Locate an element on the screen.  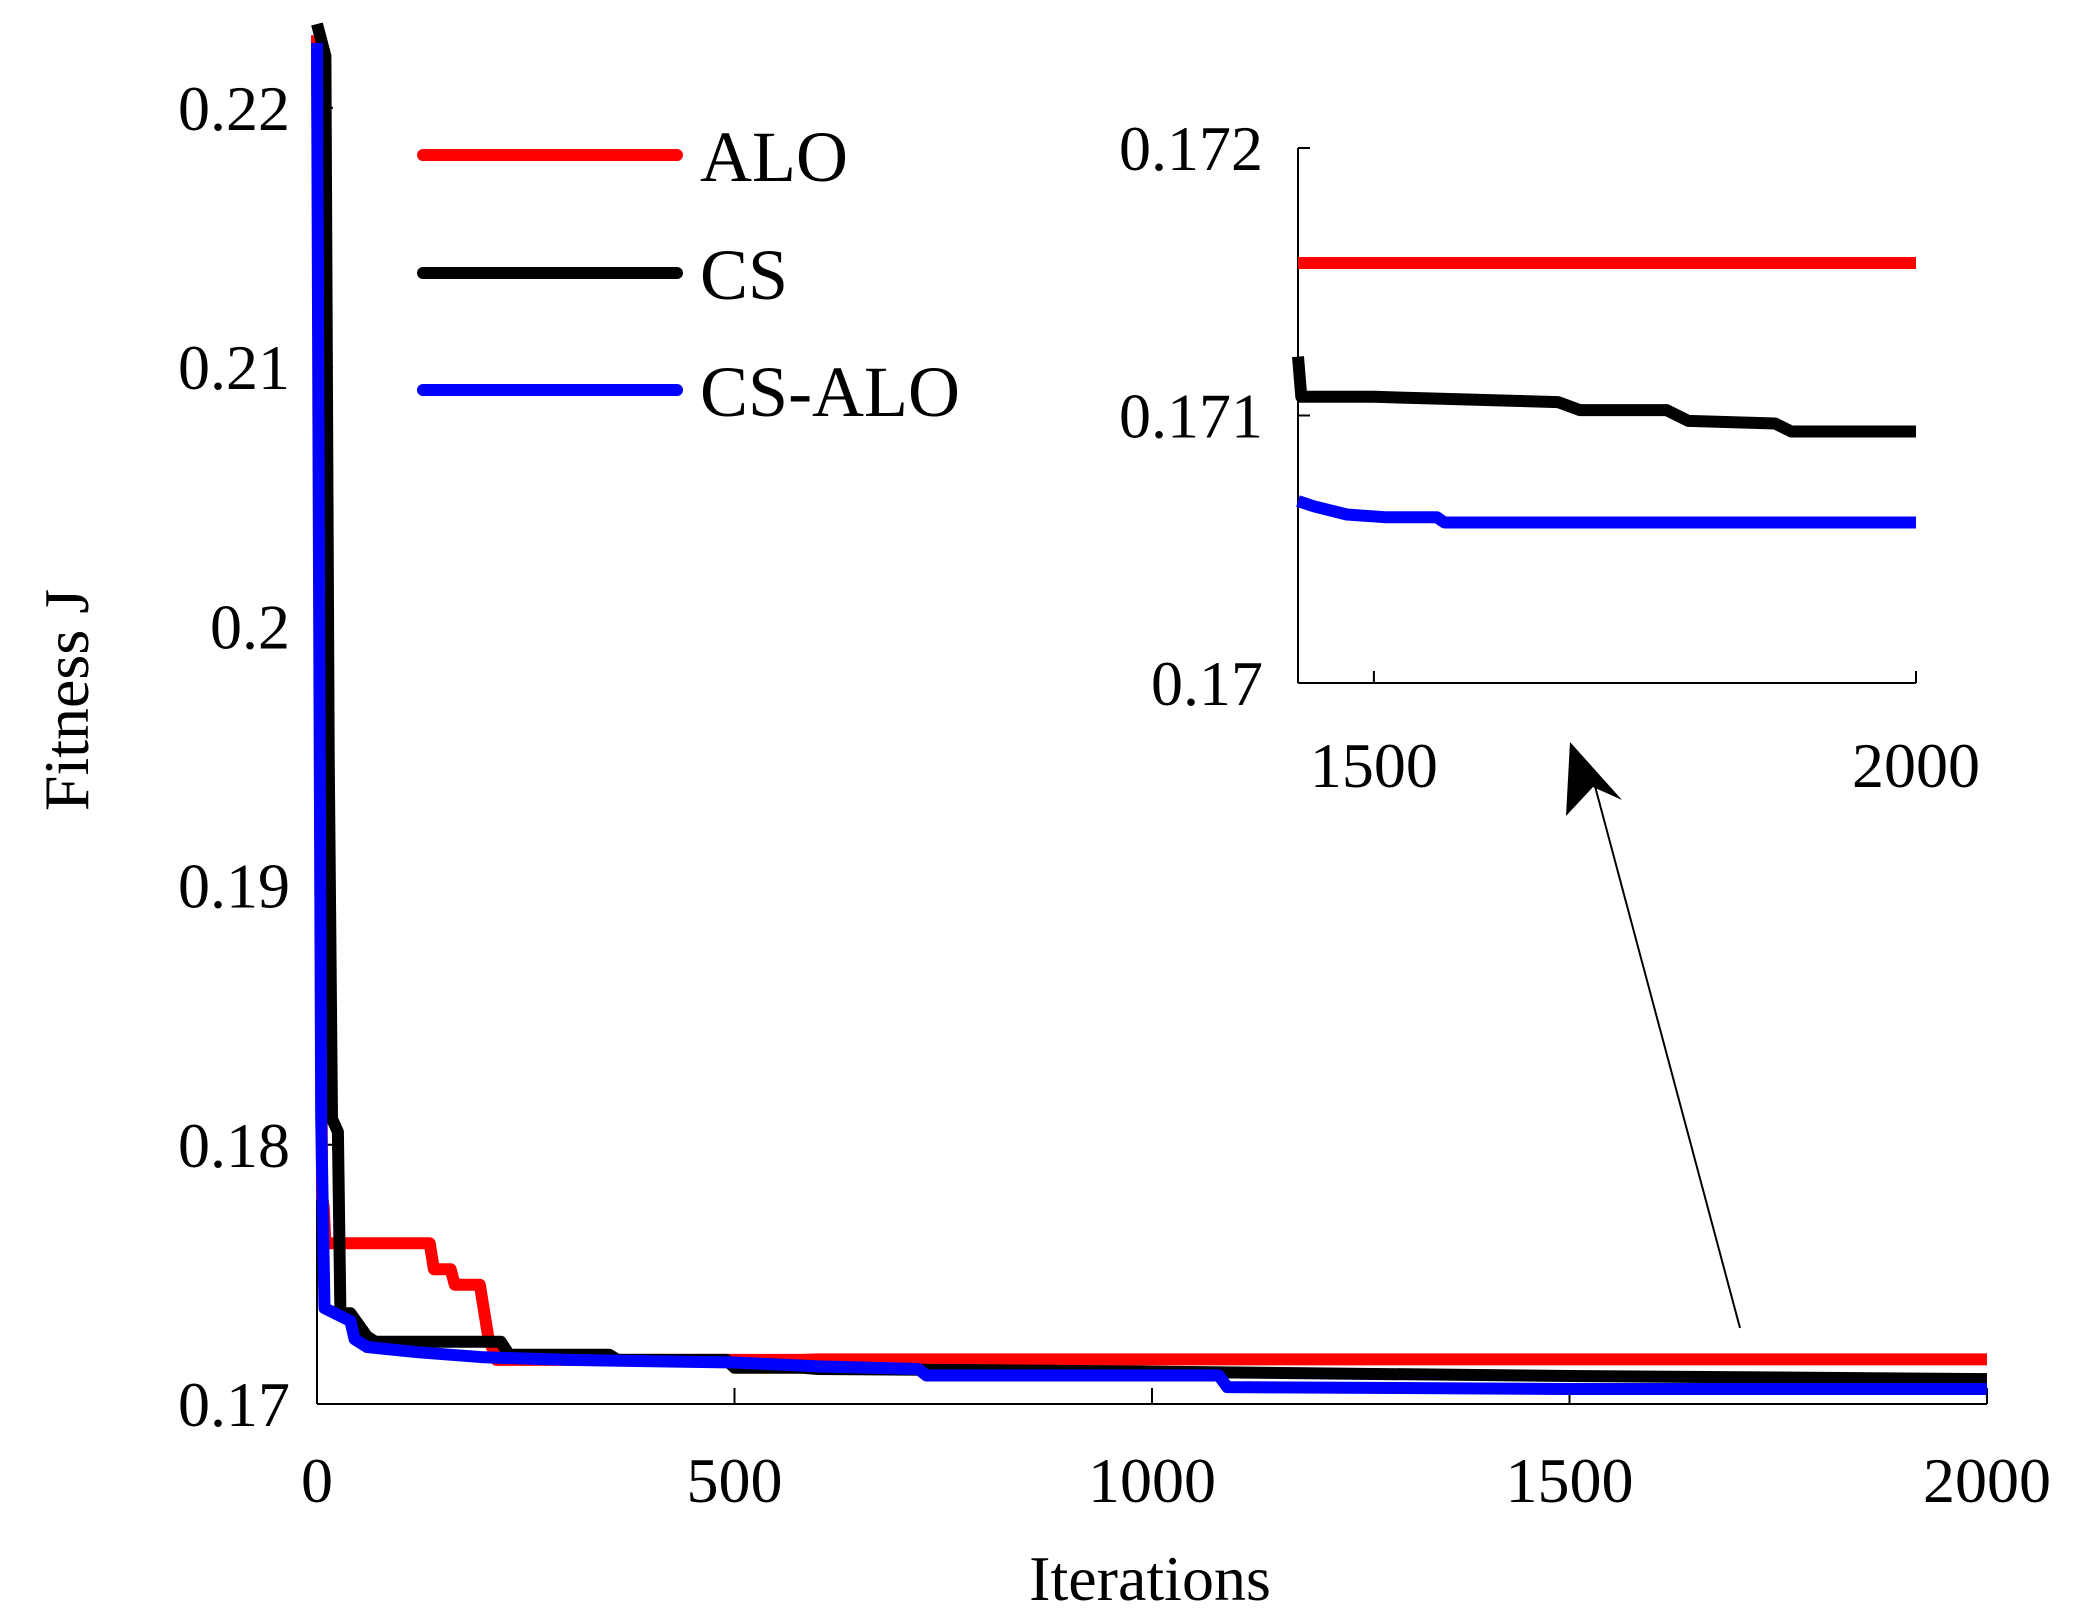
legend-label-alo: ALO is located at coordinates (774, 157).